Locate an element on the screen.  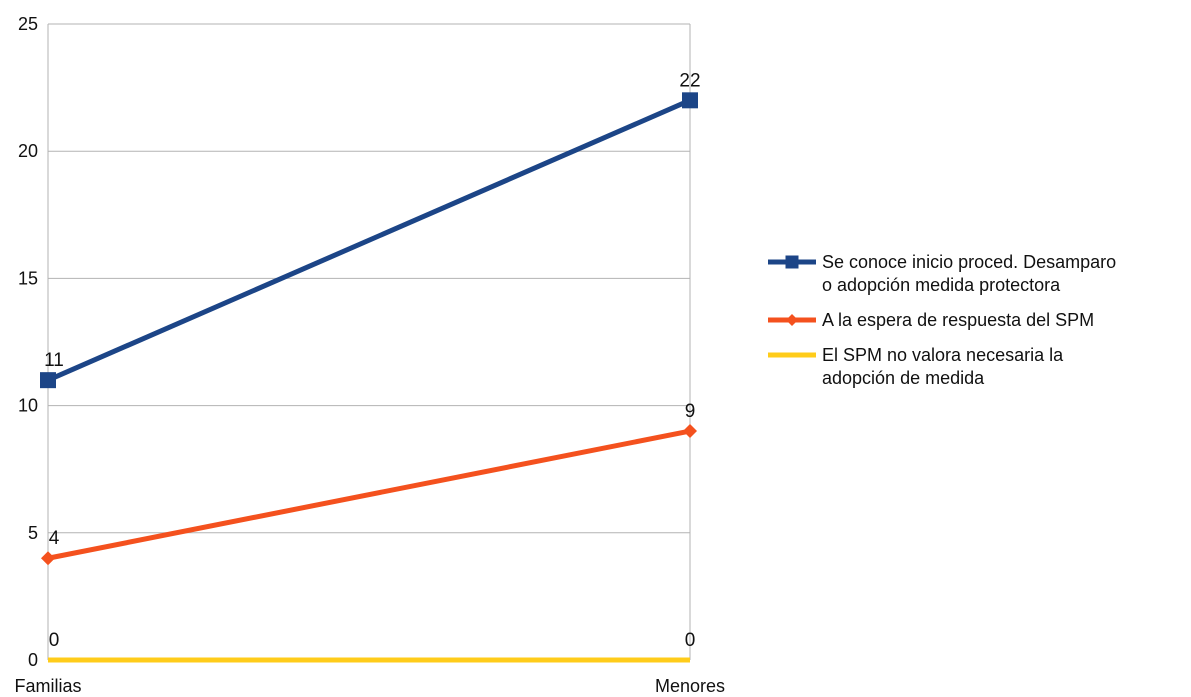
legend-label: A la espera de respuesta del SPM is located at coordinates (958, 320).